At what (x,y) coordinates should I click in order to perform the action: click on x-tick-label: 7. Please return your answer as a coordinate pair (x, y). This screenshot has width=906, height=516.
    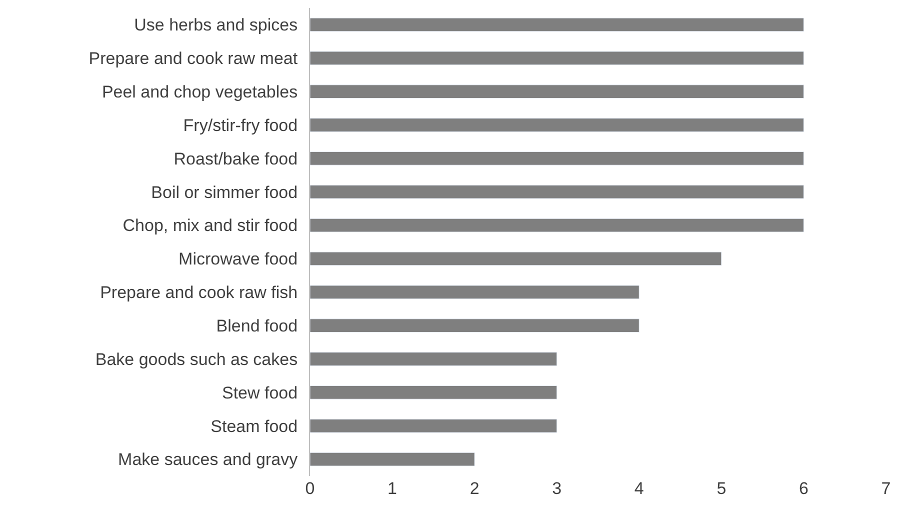
    Looking at the image, I should click on (886, 488).